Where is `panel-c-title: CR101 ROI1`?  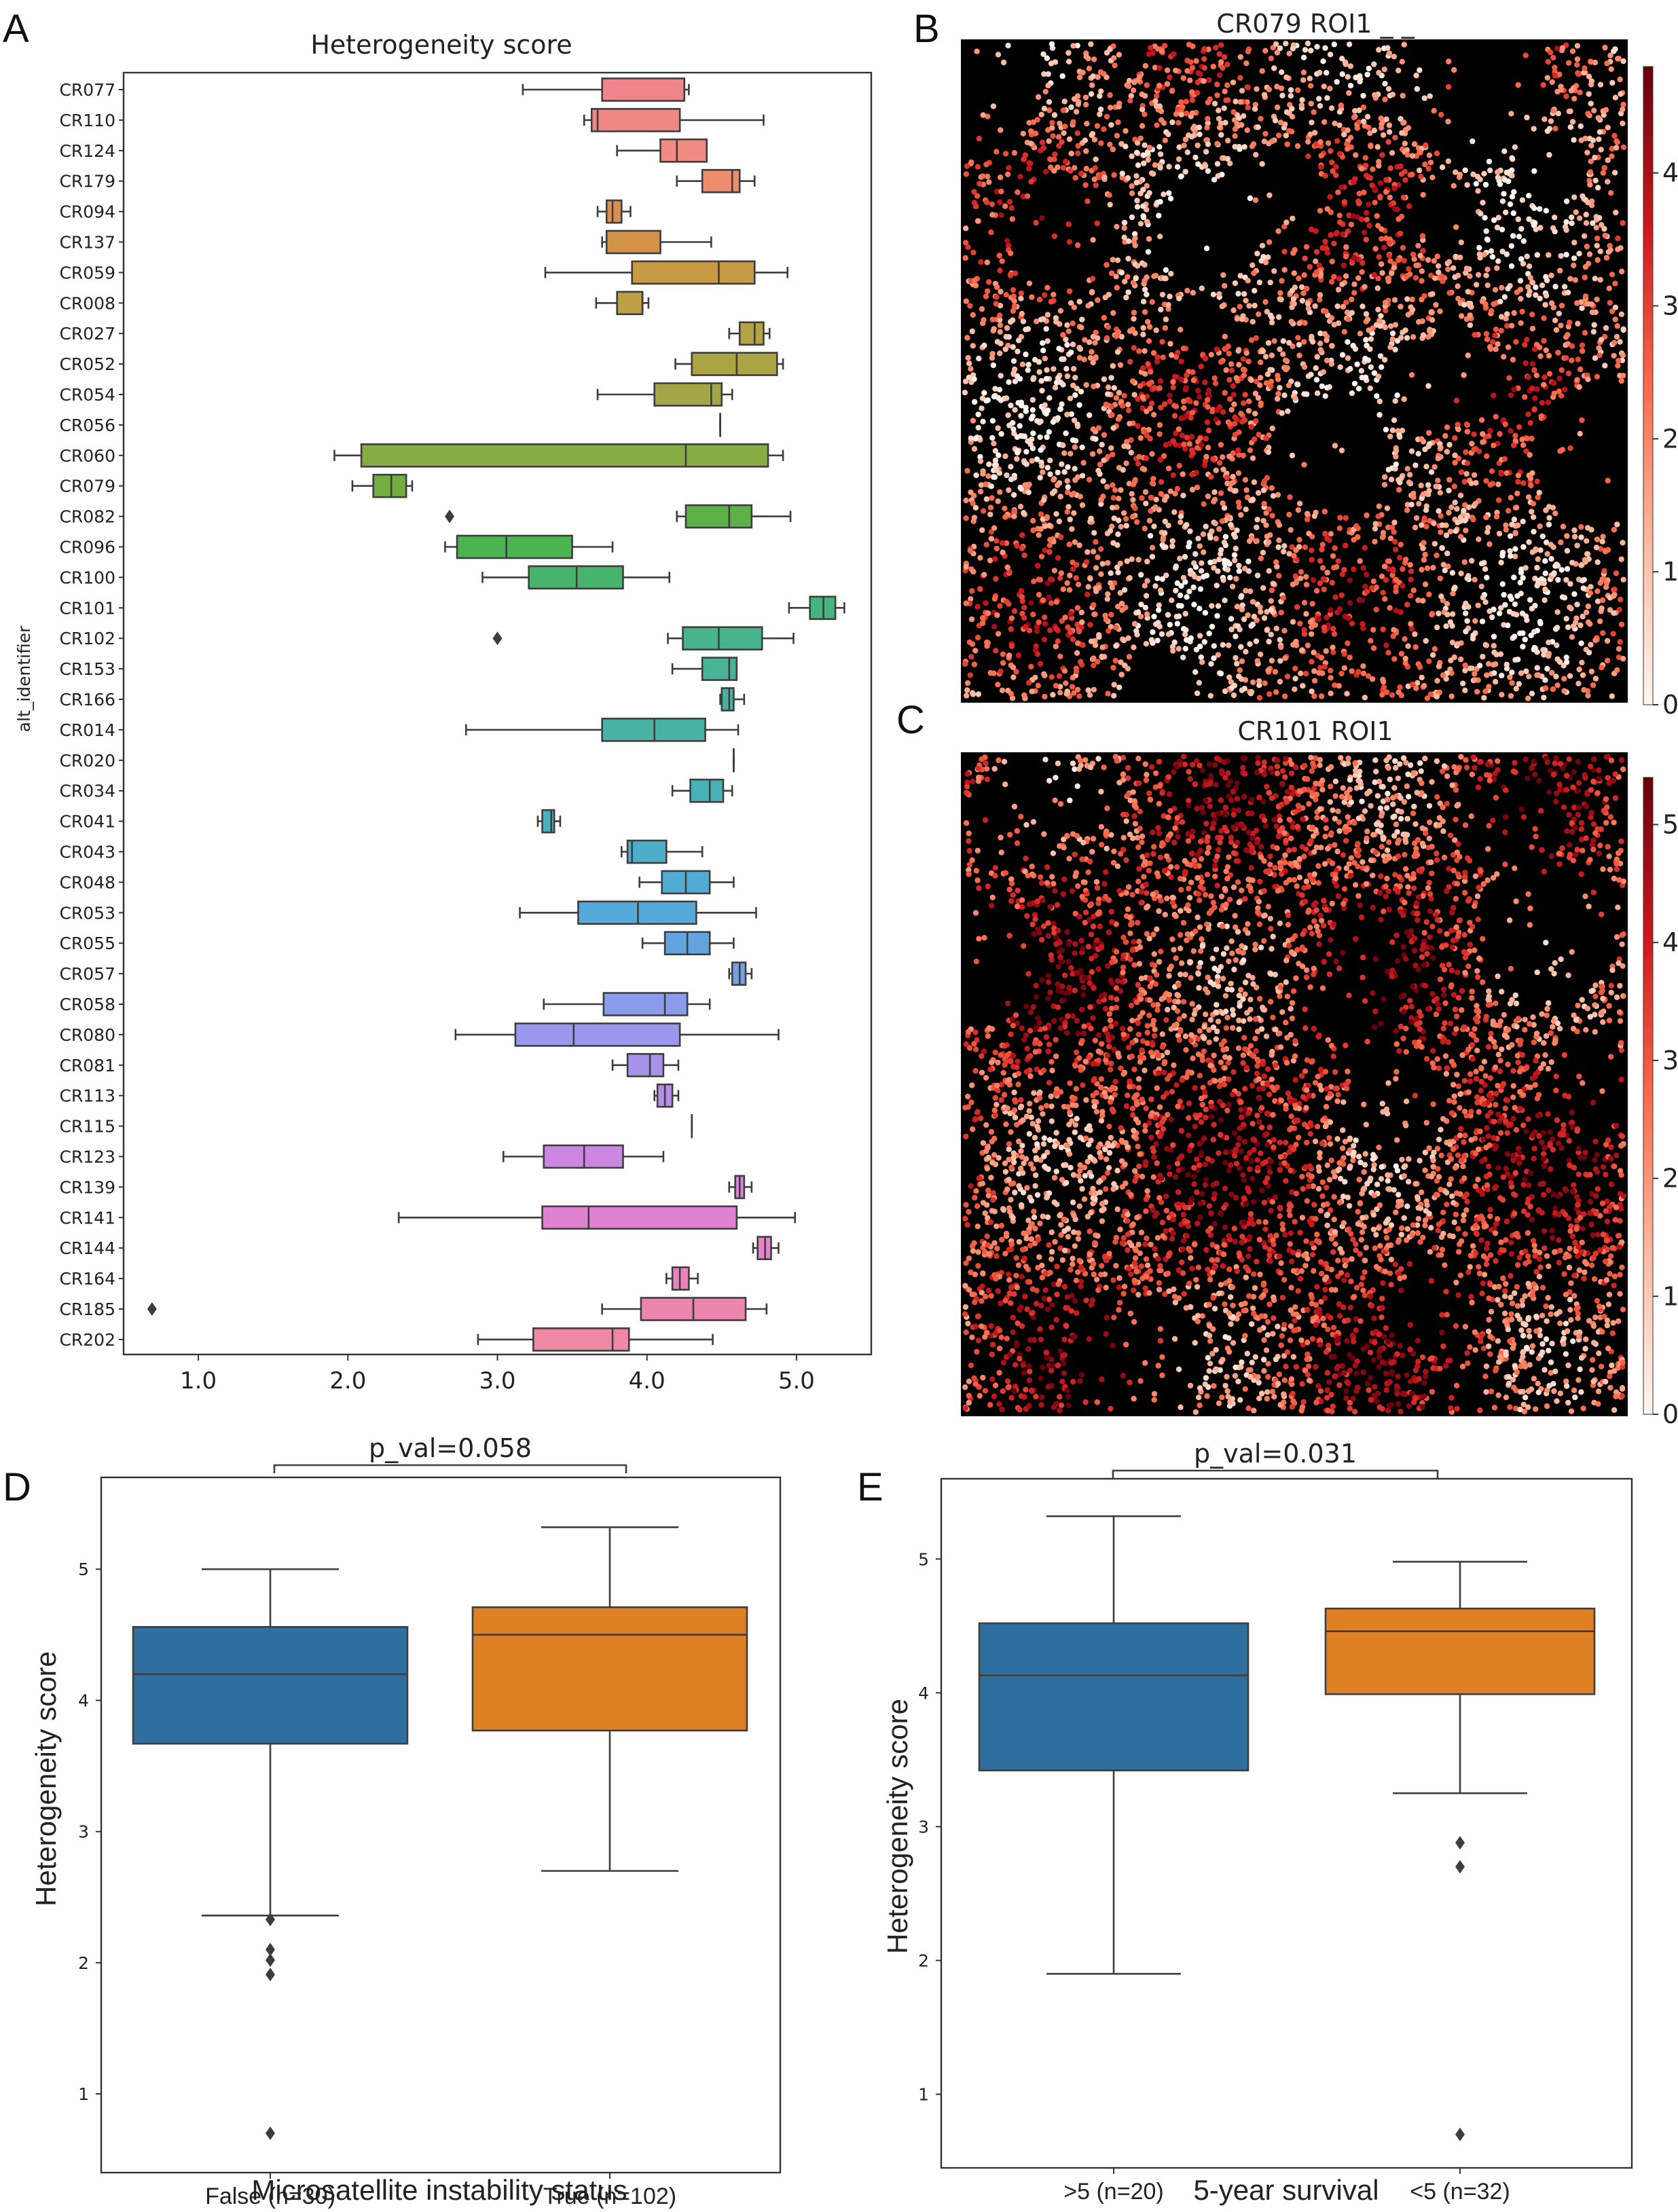 panel-c-title: CR101 ROI1 is located at coordinates (1315, 731).